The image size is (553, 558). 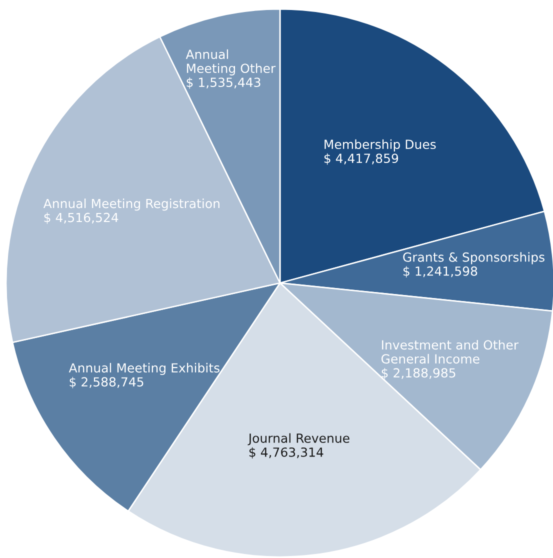 I want to click on slice-label: Membership Dues, so click(x=380, y=145).